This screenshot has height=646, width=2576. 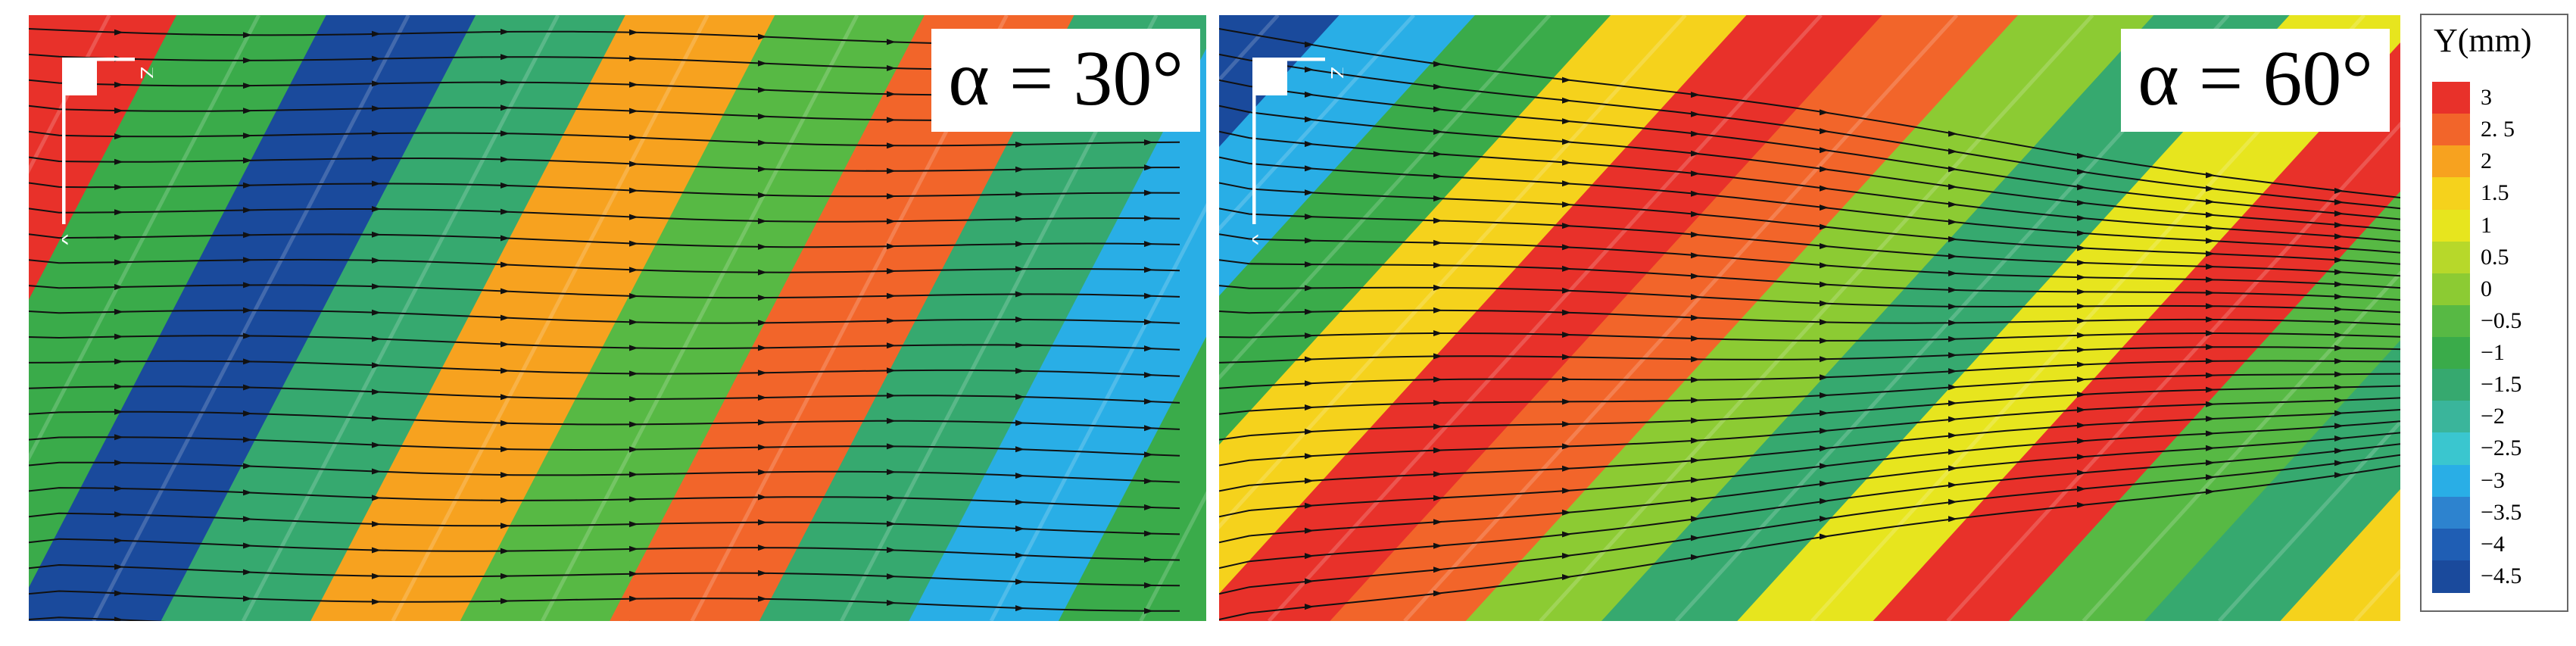 What do you see at coordinates (2501, 512) in the screenshot?
I see `colorbar-tick-label: −3.5` at bounding box center [2501, 512].